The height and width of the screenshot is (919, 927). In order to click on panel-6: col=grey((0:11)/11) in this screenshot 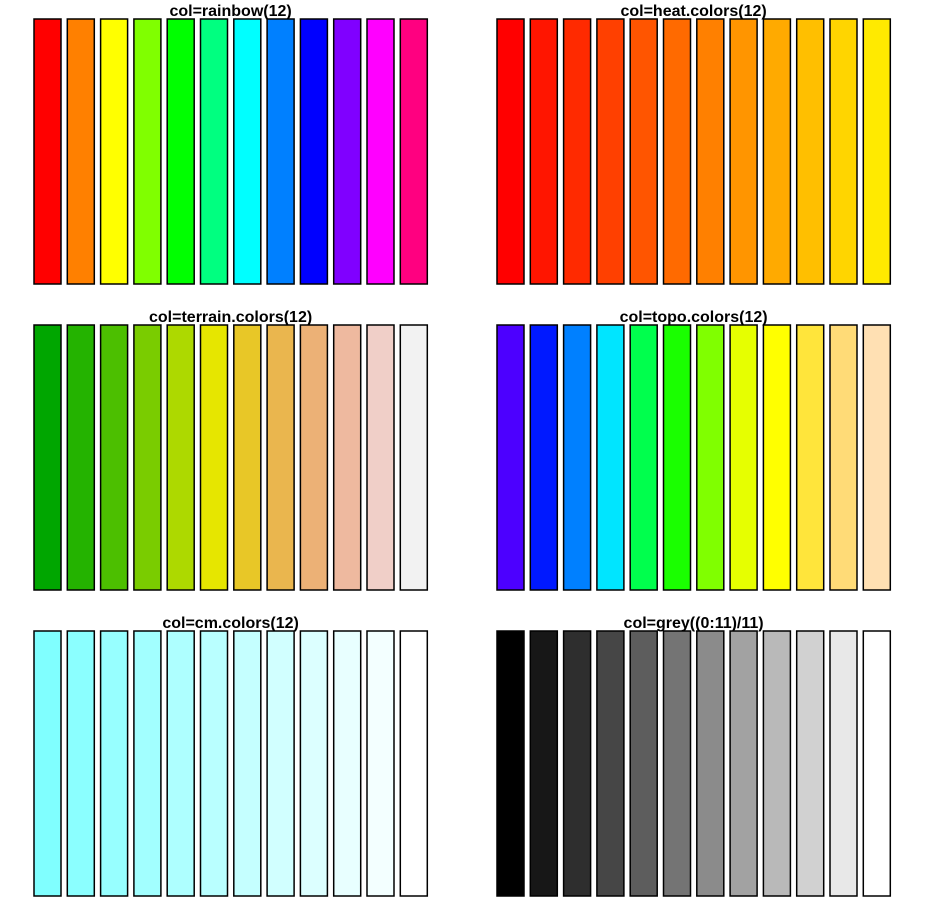, I will do `click(694, 756)`.